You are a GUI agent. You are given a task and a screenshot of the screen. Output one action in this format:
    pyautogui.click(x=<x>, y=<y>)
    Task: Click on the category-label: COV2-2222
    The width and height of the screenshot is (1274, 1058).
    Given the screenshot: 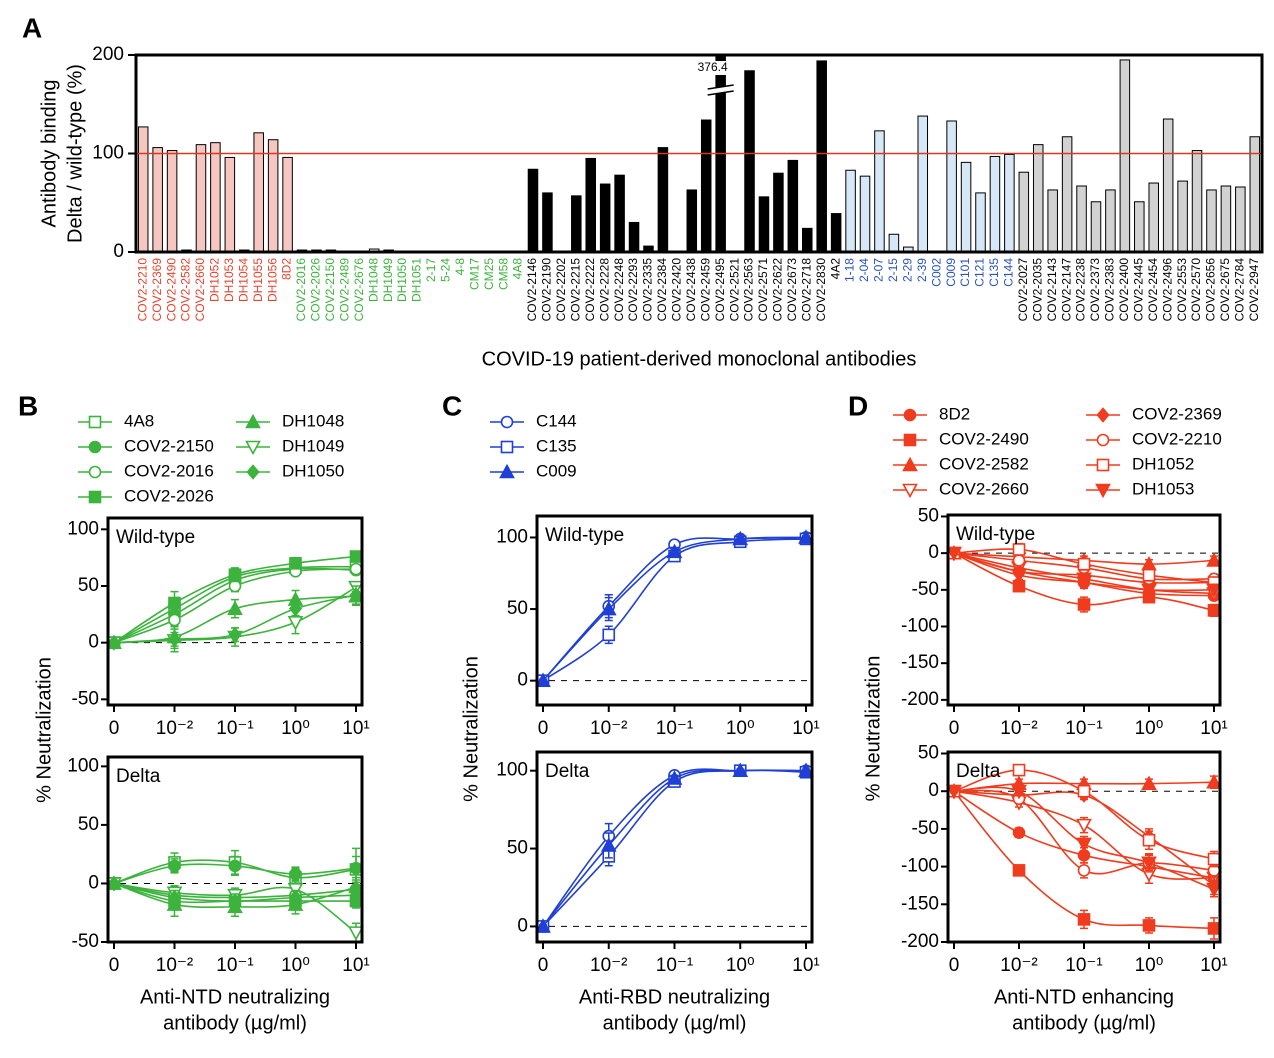 What is the action you would take?
    pyautogui.click(x=590, y=290)
    